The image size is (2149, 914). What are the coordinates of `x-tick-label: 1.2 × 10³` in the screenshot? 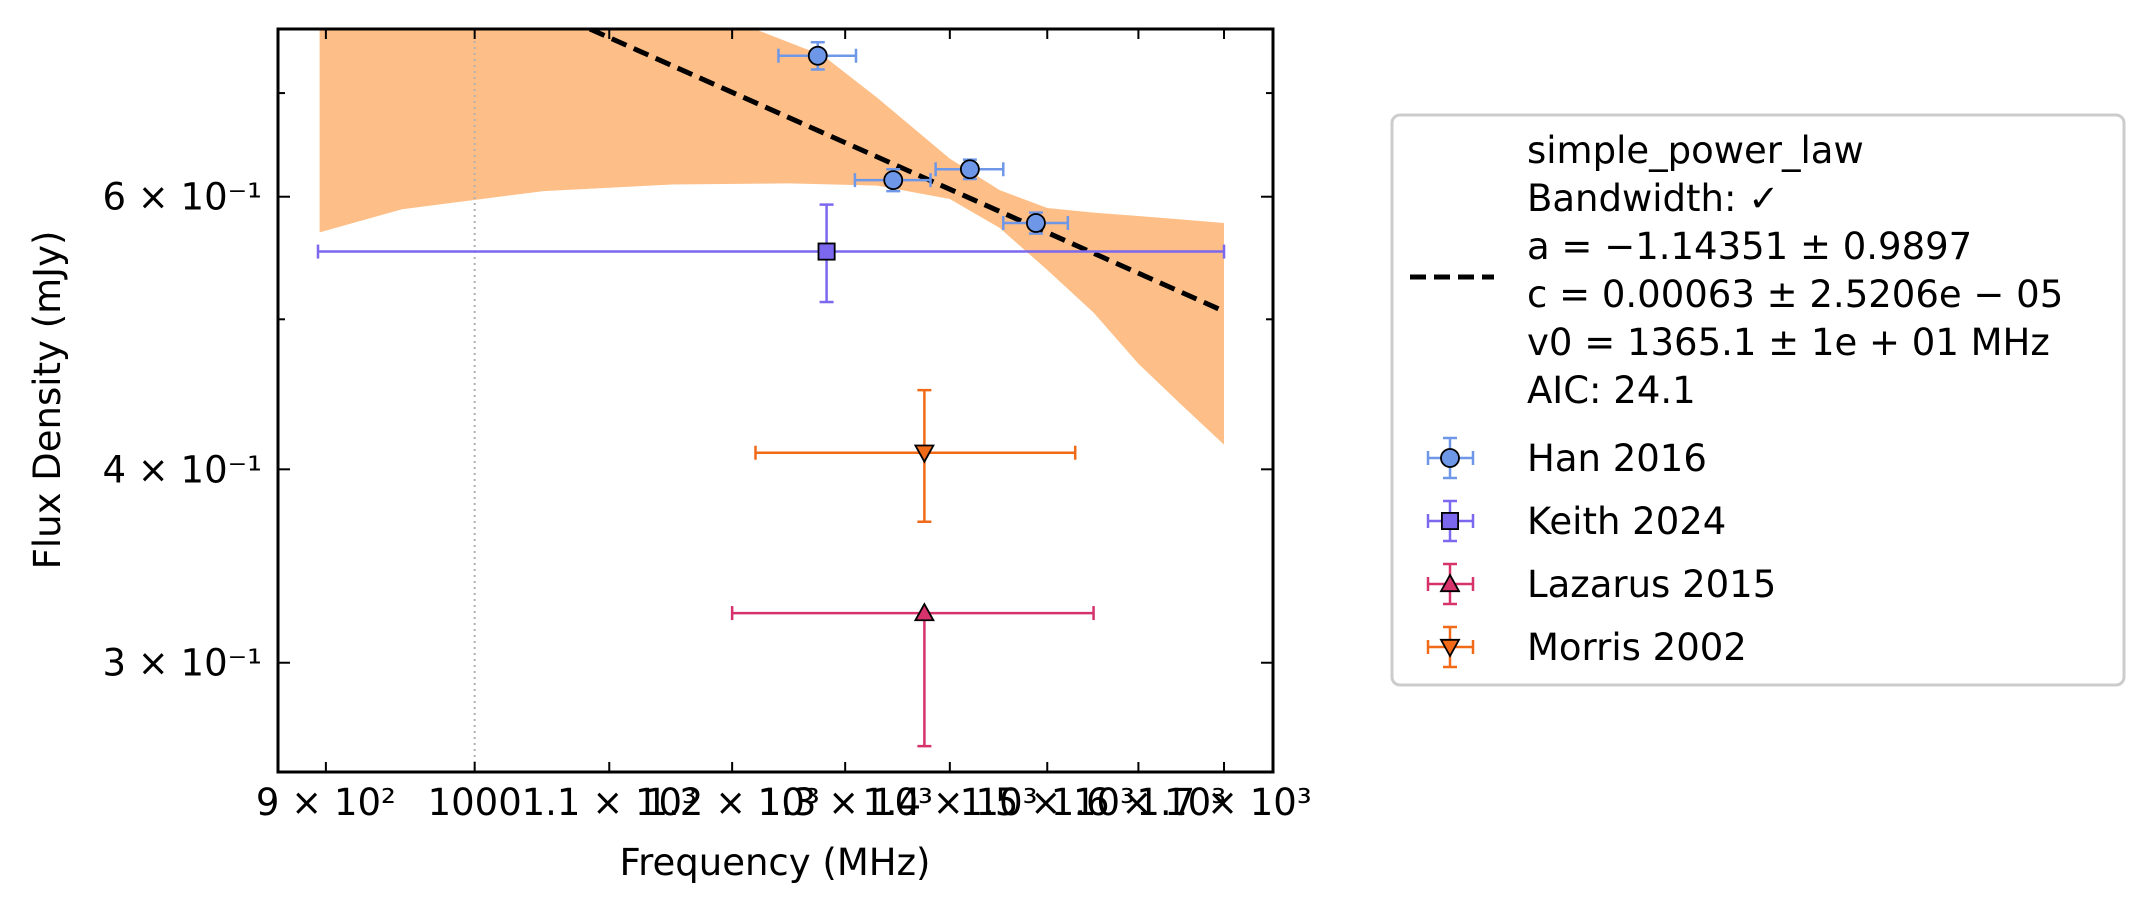 It's located at (731, 802).